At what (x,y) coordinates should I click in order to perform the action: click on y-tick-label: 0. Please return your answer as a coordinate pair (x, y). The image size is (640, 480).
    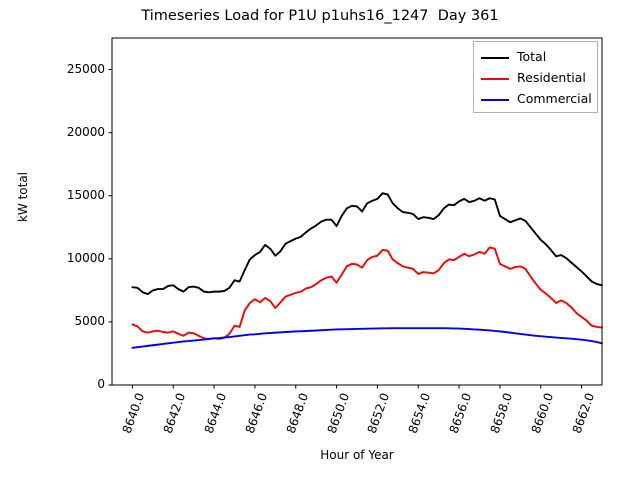
    Looking at the image, I should click on (101, 384).